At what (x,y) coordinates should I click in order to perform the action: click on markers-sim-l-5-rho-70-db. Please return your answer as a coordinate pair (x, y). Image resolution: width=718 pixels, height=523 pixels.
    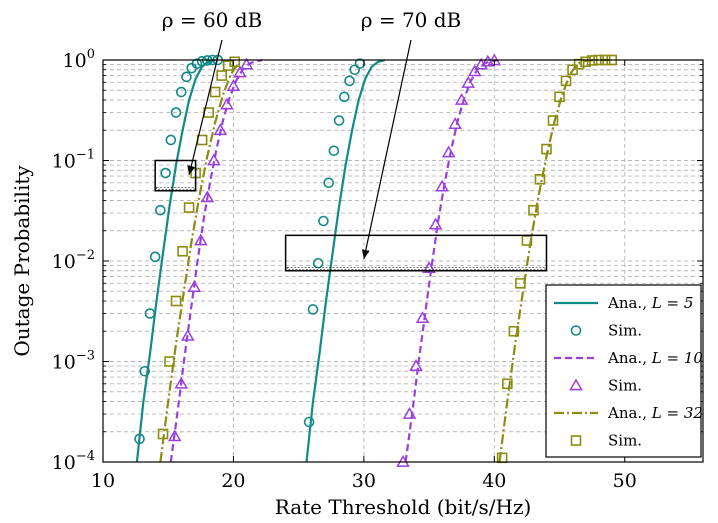
    Looking at the image, I should click on (334, 243).